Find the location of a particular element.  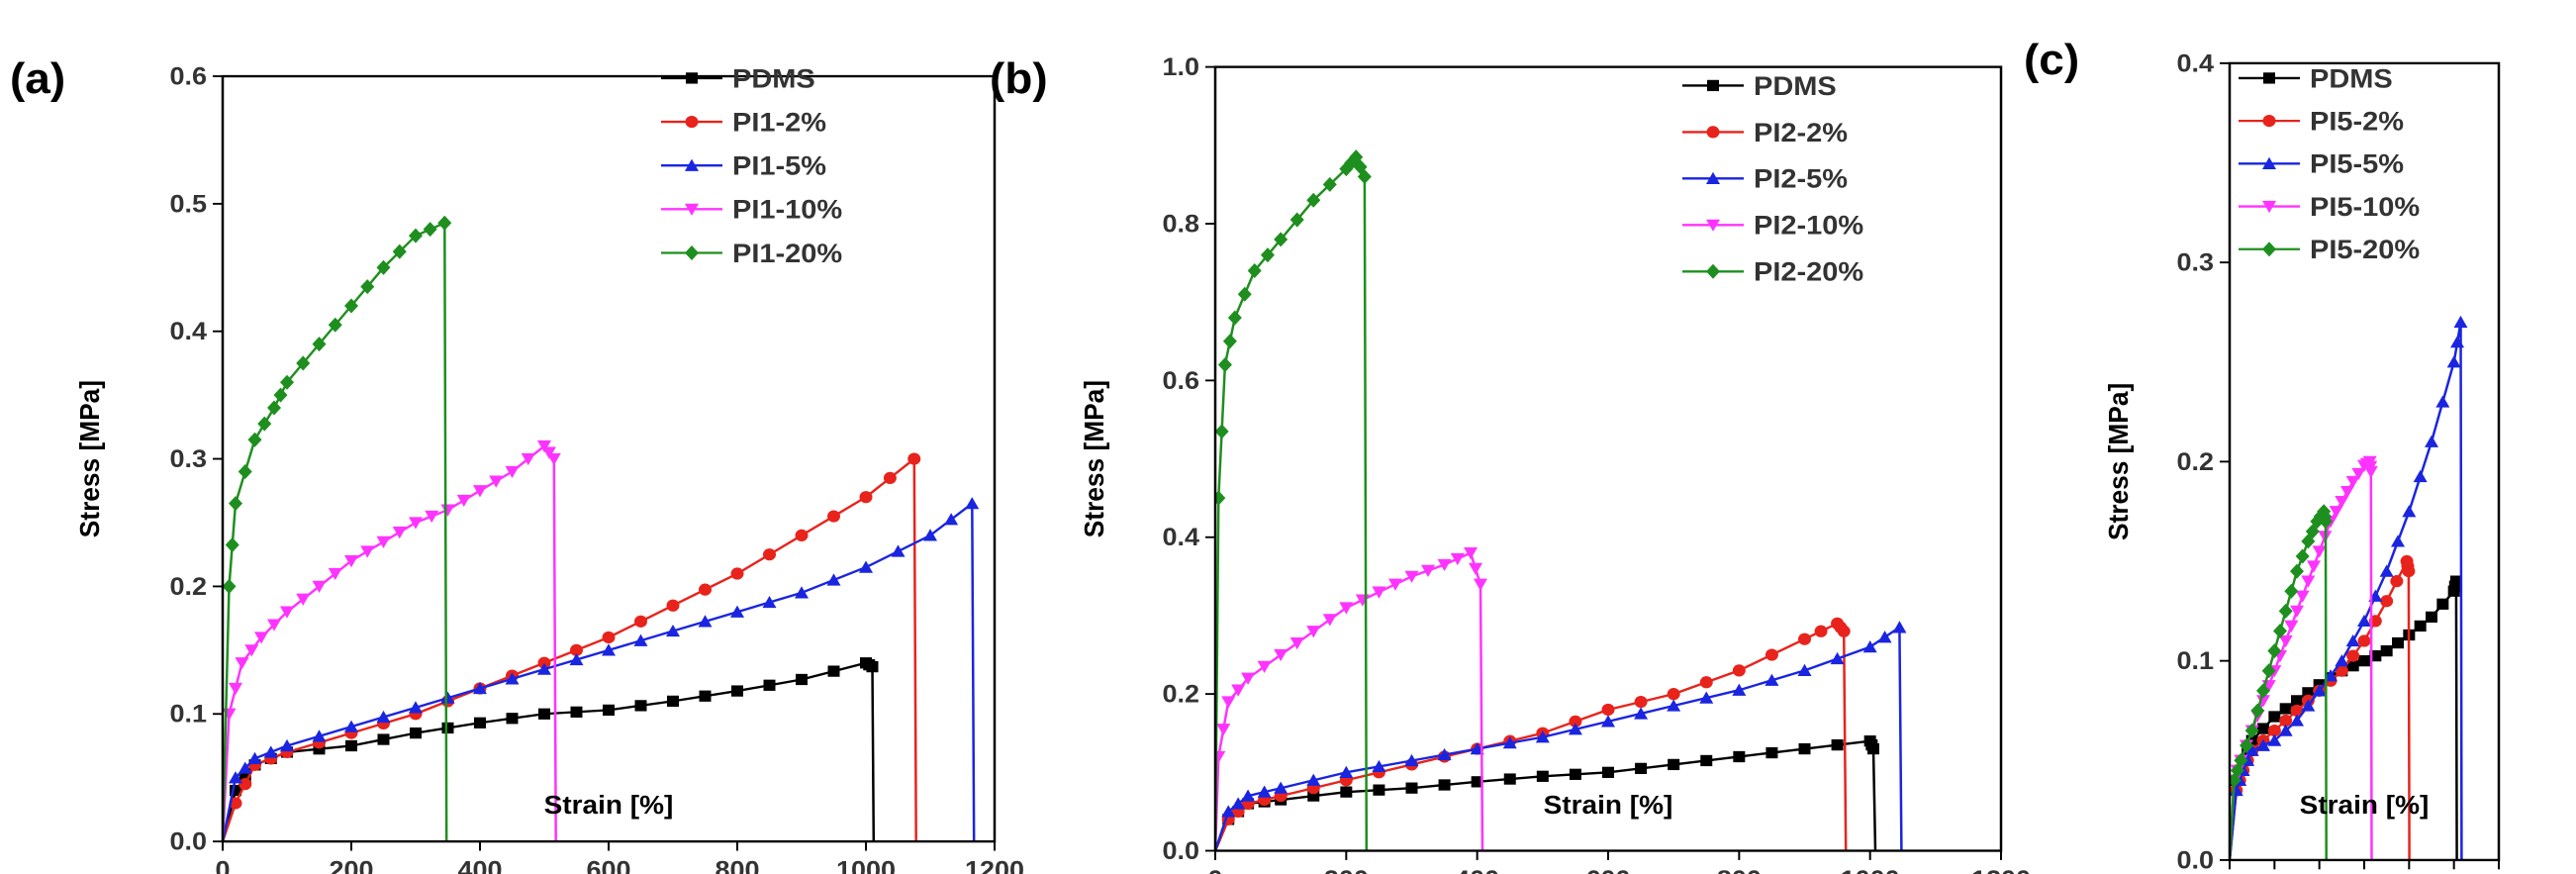

y-tick-label: 0.3 is located at coordinates (188, 458).